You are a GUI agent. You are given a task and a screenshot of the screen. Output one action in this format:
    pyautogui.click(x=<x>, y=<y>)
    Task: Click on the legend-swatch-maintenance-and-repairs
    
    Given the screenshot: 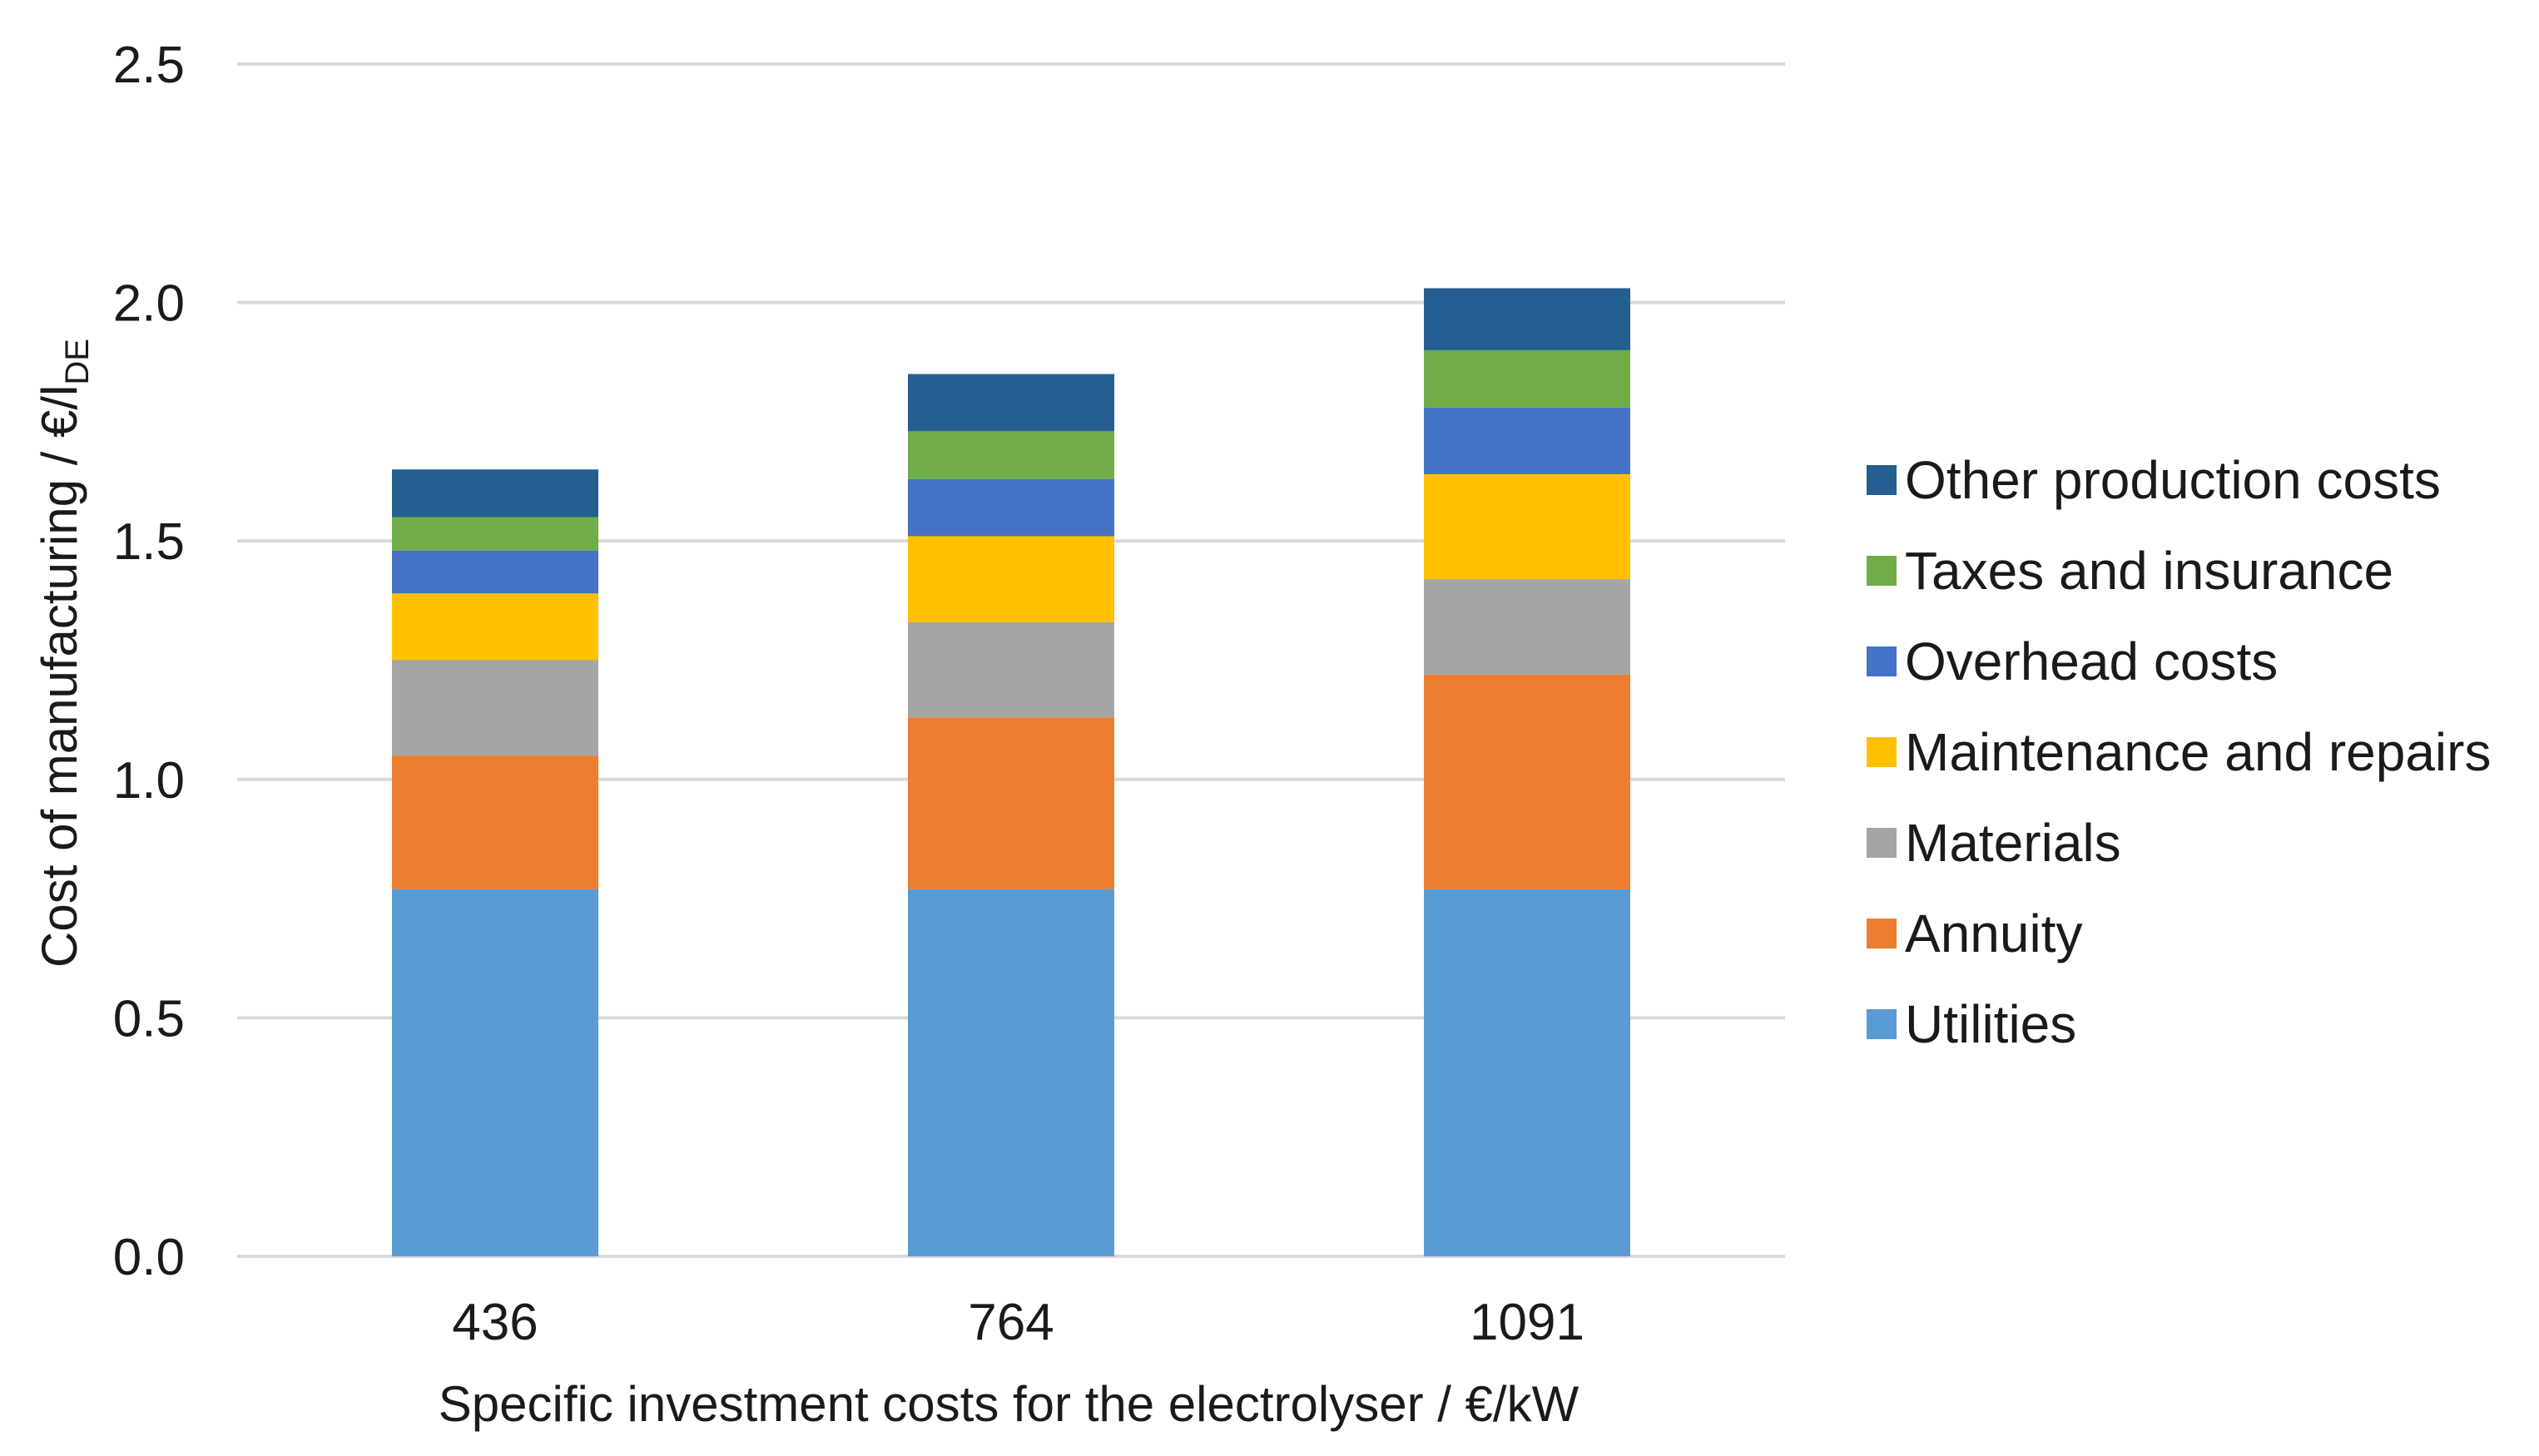 What is the action you would take?
    pyautogui.click(x=1882, y=752)
    